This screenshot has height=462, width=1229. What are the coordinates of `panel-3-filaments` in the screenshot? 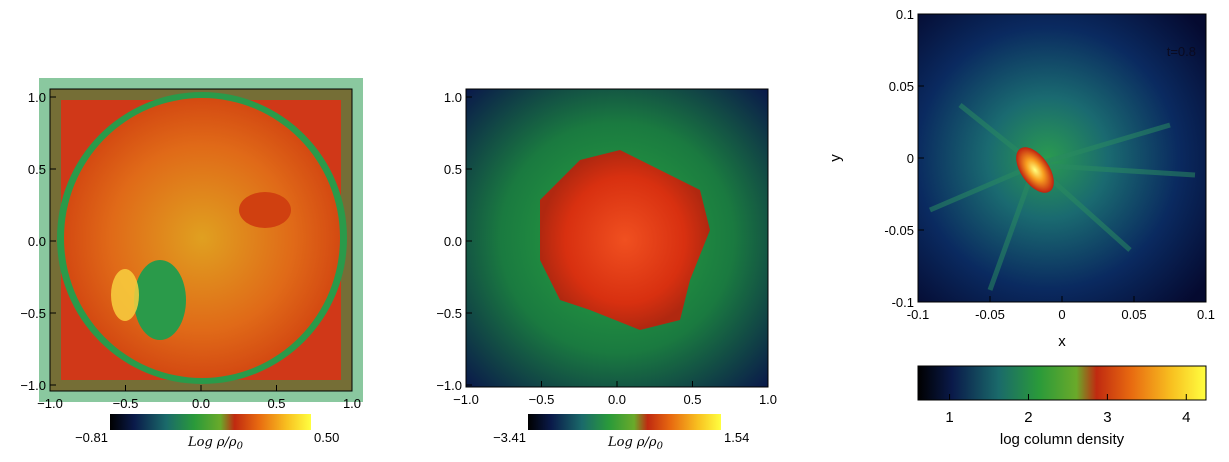 It's located at (1062, 197).